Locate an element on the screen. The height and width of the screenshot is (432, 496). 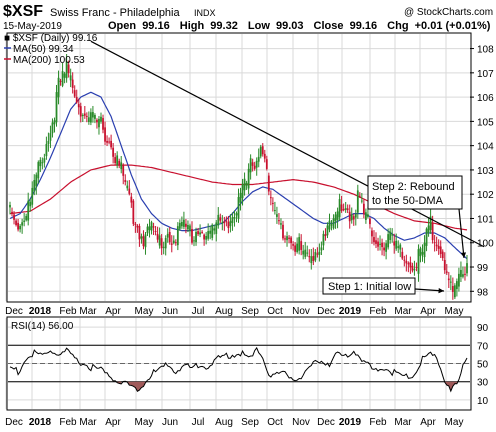
x-tick-label: Sep is located at coordinates (250, 311).